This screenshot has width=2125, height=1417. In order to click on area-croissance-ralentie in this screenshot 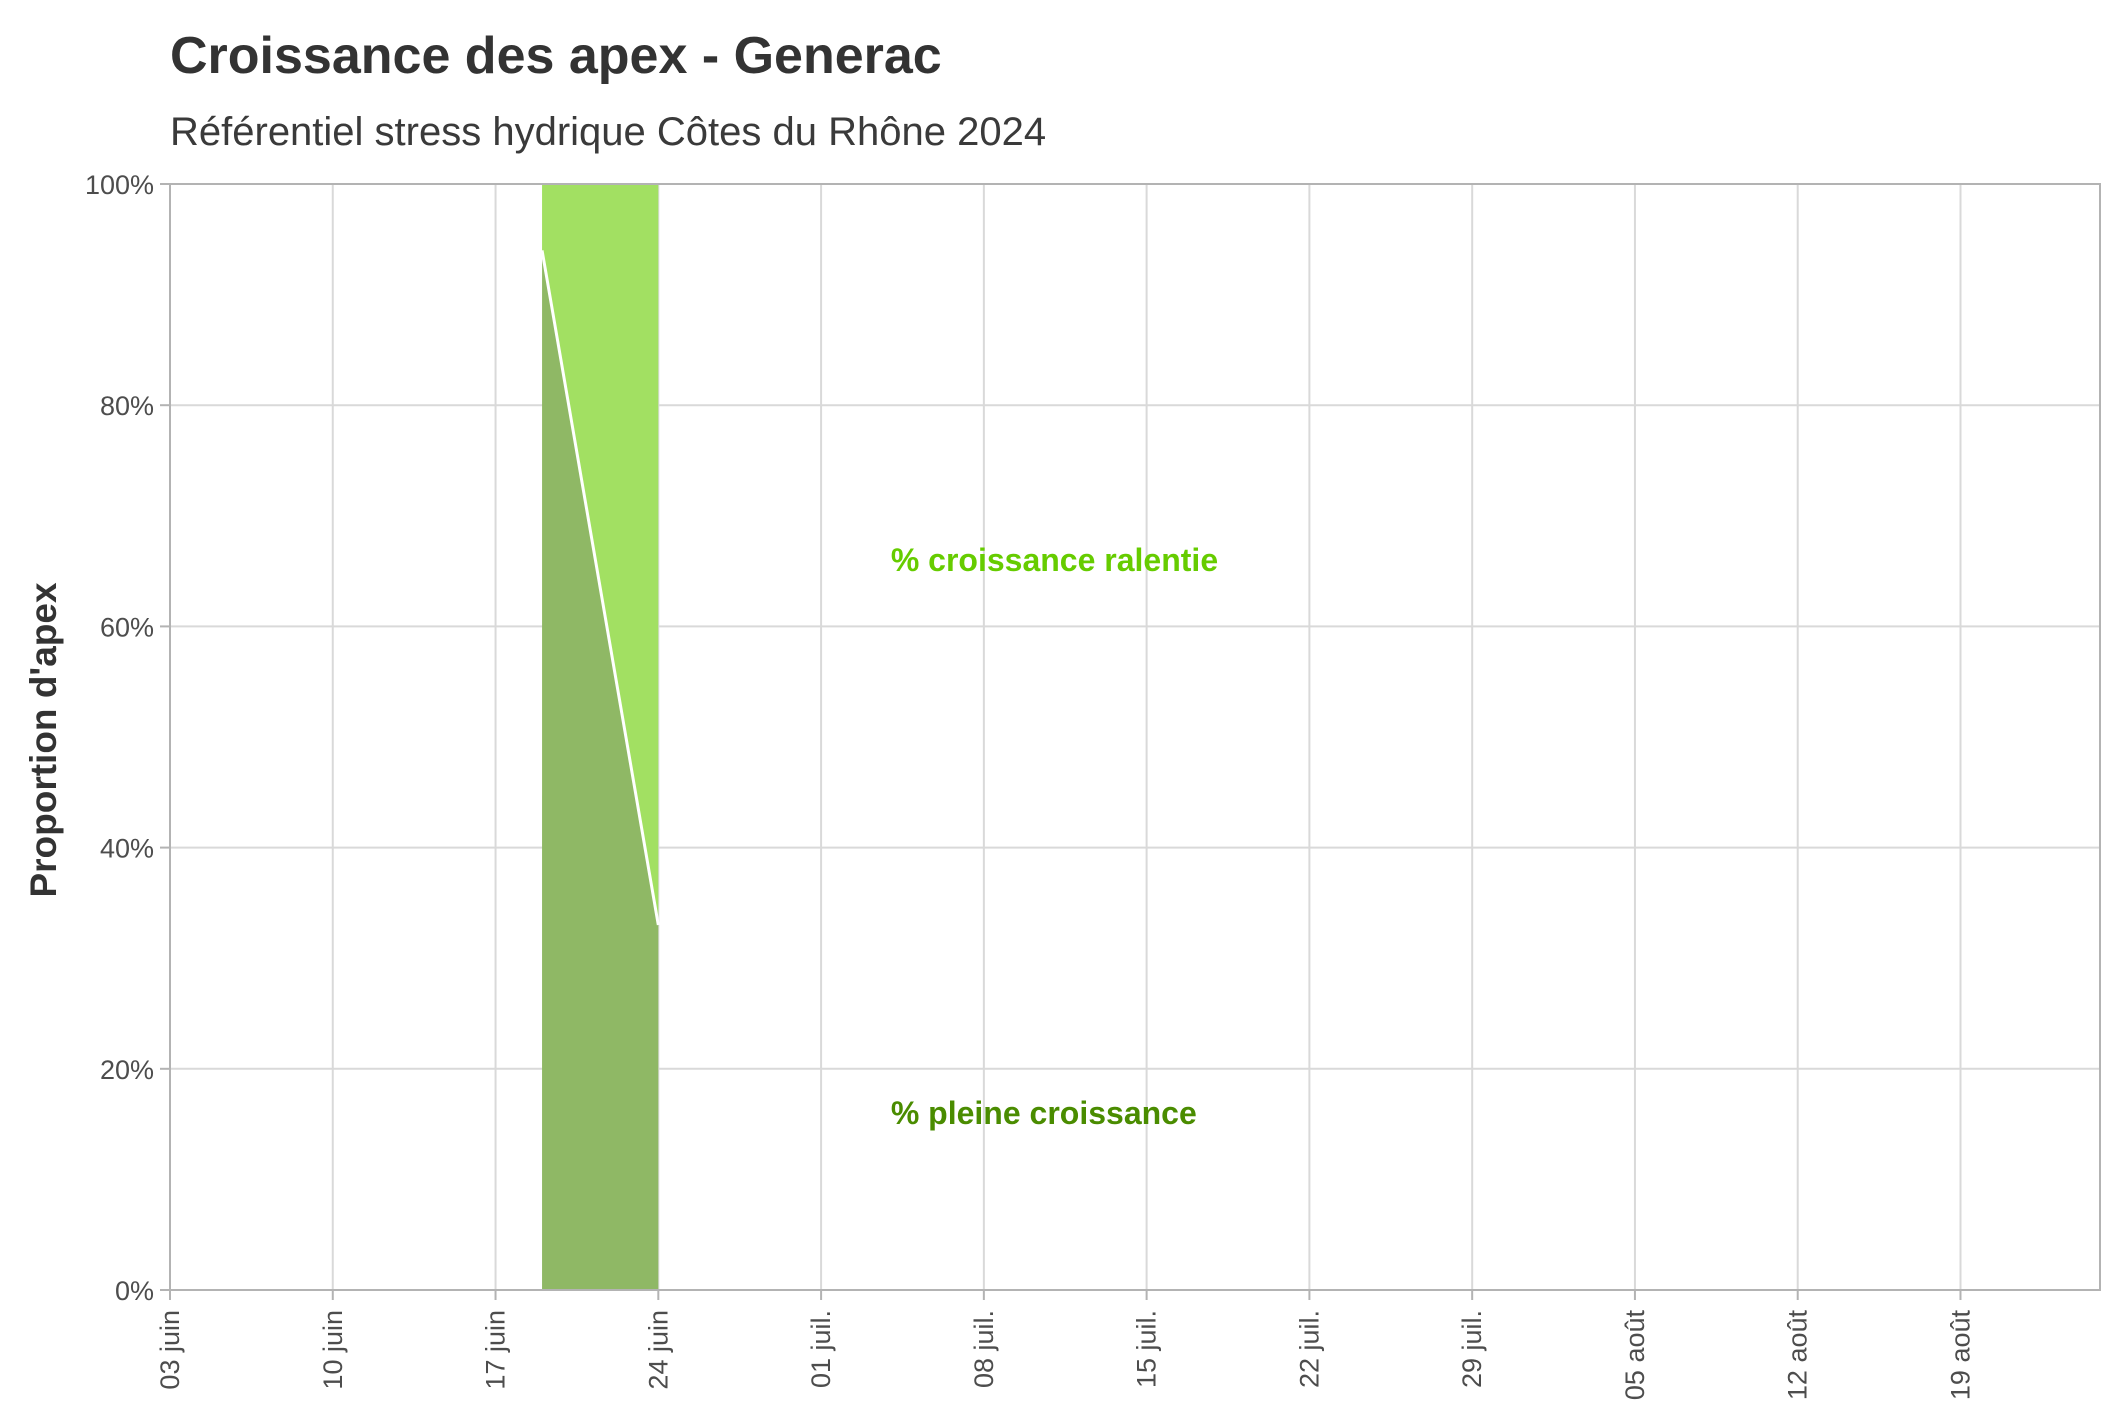, I will do `click(600, 555)`.